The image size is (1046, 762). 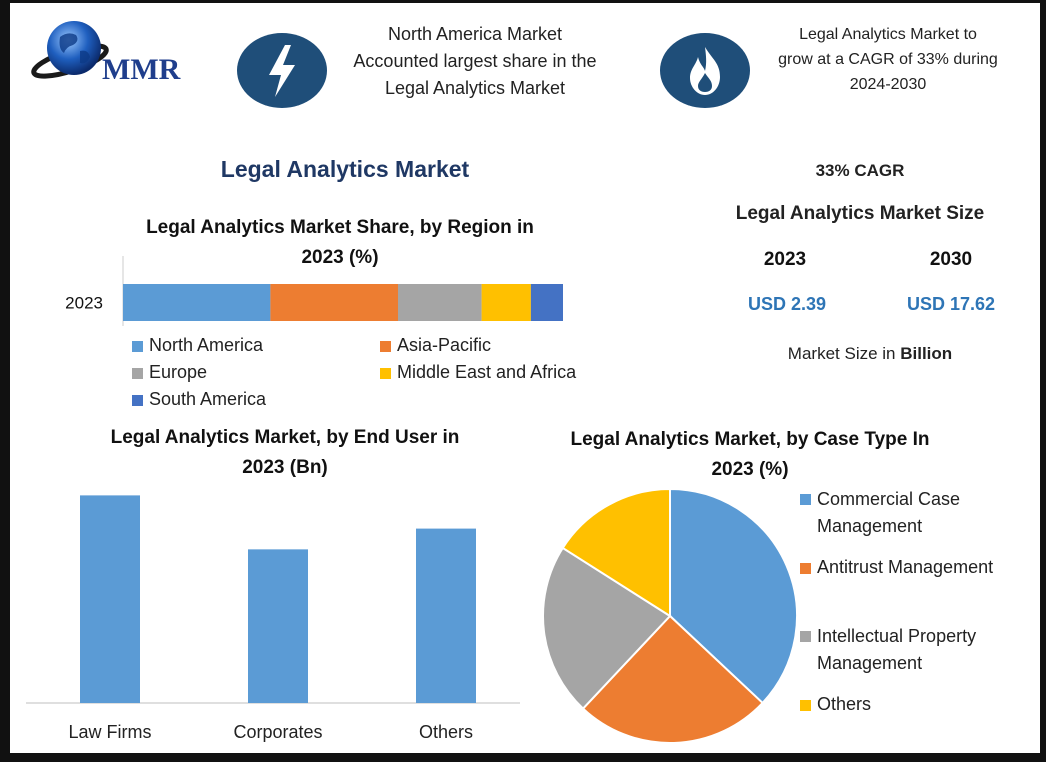 What do you see at coordinates (787, 304) in the screenshot?
I see `value-2023: USD 2.39` at bounding box center [787, 304].